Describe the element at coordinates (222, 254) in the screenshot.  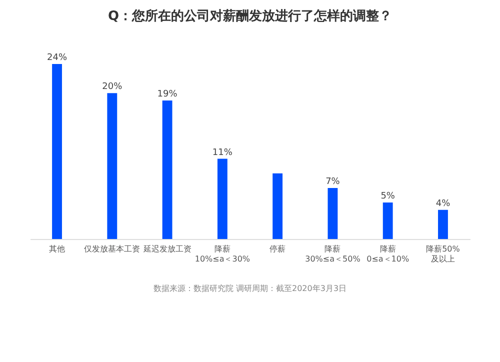
I see `x-tick-label: 降薪 10%≤a＜30%` at that location.